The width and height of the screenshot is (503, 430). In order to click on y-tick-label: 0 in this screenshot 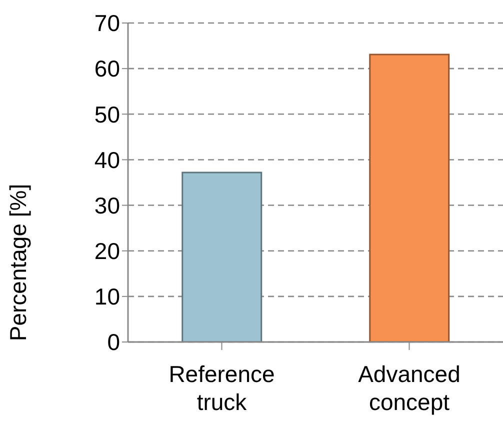, I will do `click(113, 342)`.